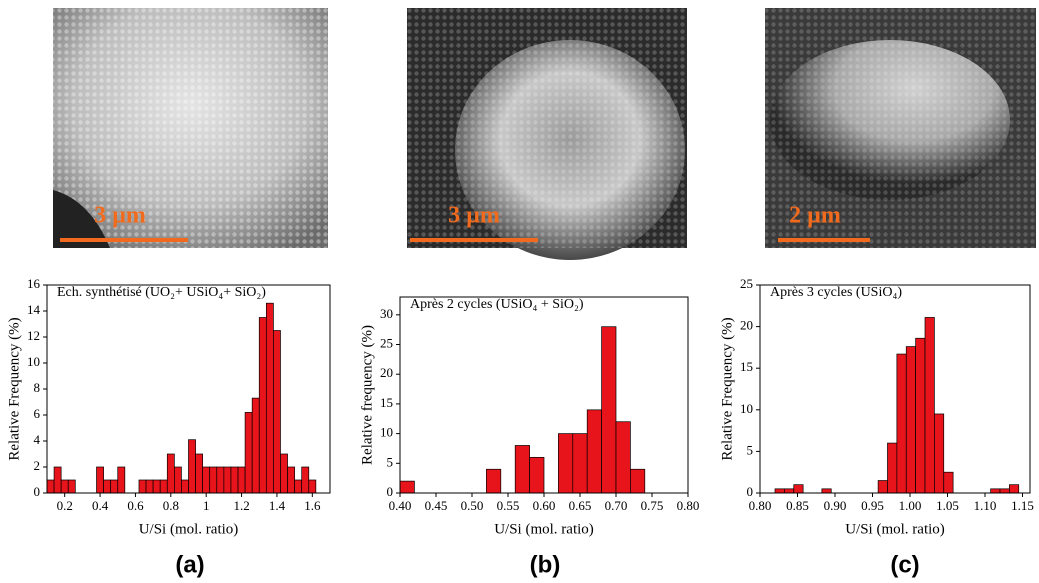 Image resolution: width=1039 pixels, height=583 pixels. I want to click on x-tick-label: 1, so click(206, 505).